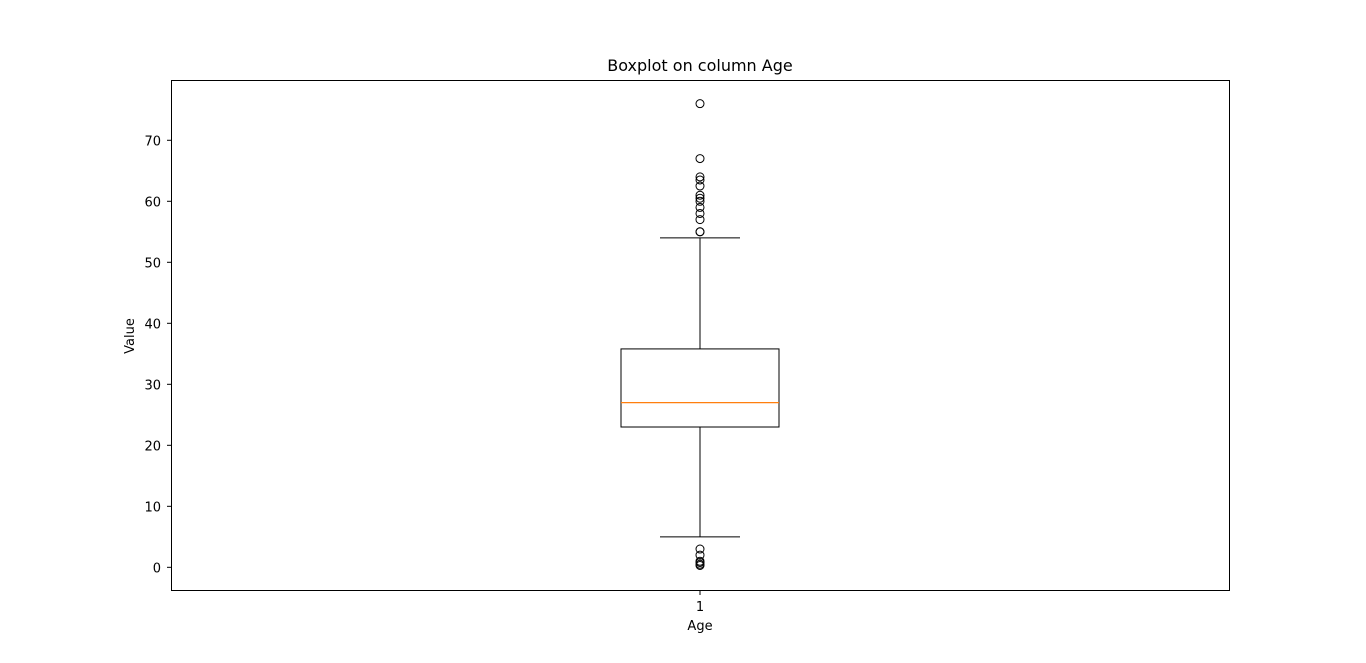  What do you see at coordinates (158, 355) in the screenshot?
I see `y-axis: 0 10 20 30 40 50 60 70` at bounding box center [158, 355].